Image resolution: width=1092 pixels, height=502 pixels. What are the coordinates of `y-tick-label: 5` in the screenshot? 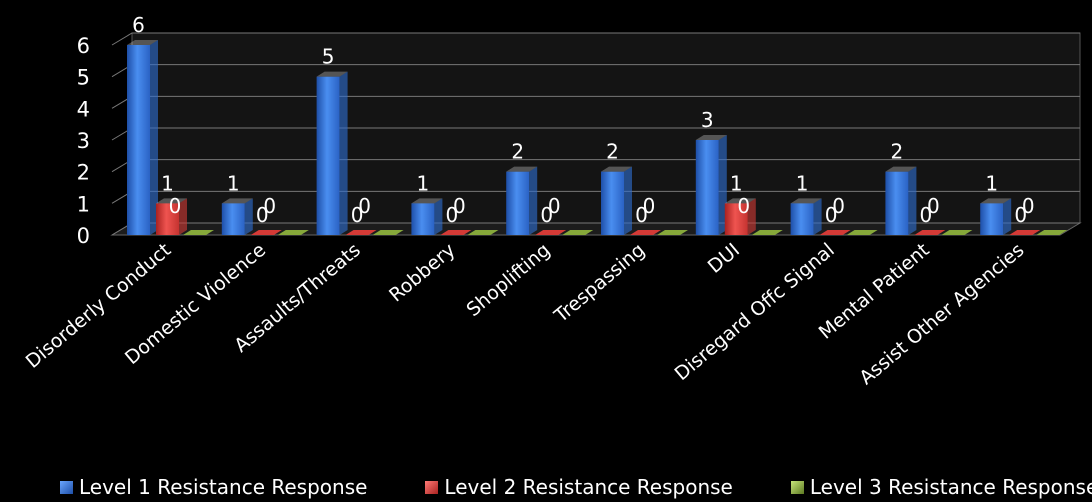 It's located at (83, 78).